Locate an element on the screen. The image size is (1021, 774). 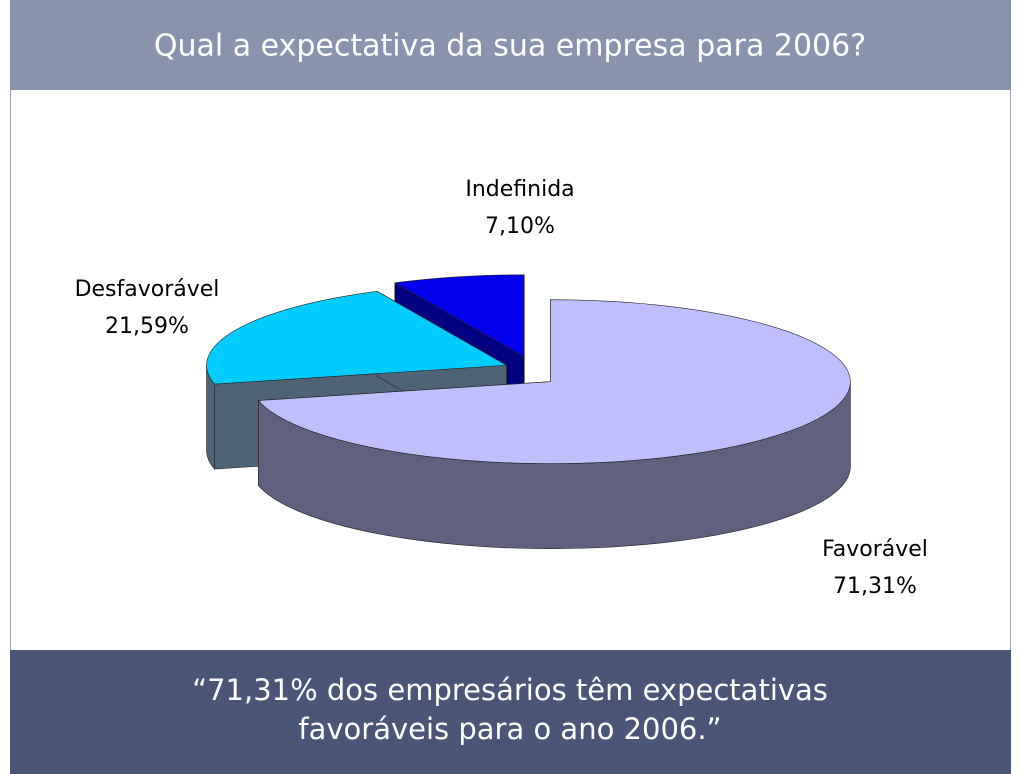
slice-value-label: 7,10% is located at coordinates (520, 226).